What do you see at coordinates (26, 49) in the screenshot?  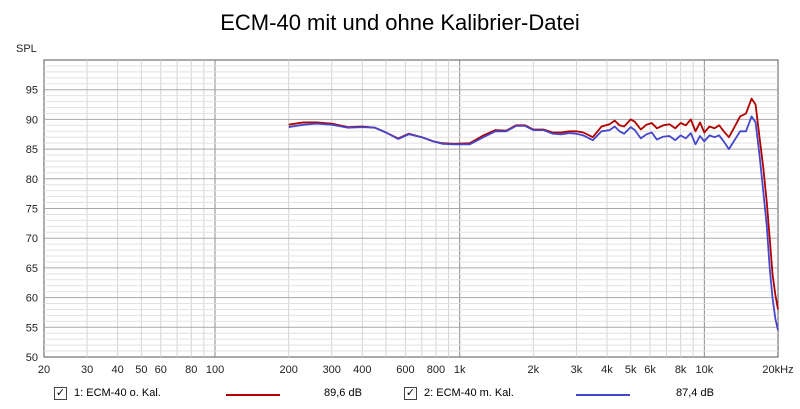 I see `y-axis-label: SPL` at bounding box center [26, 49].